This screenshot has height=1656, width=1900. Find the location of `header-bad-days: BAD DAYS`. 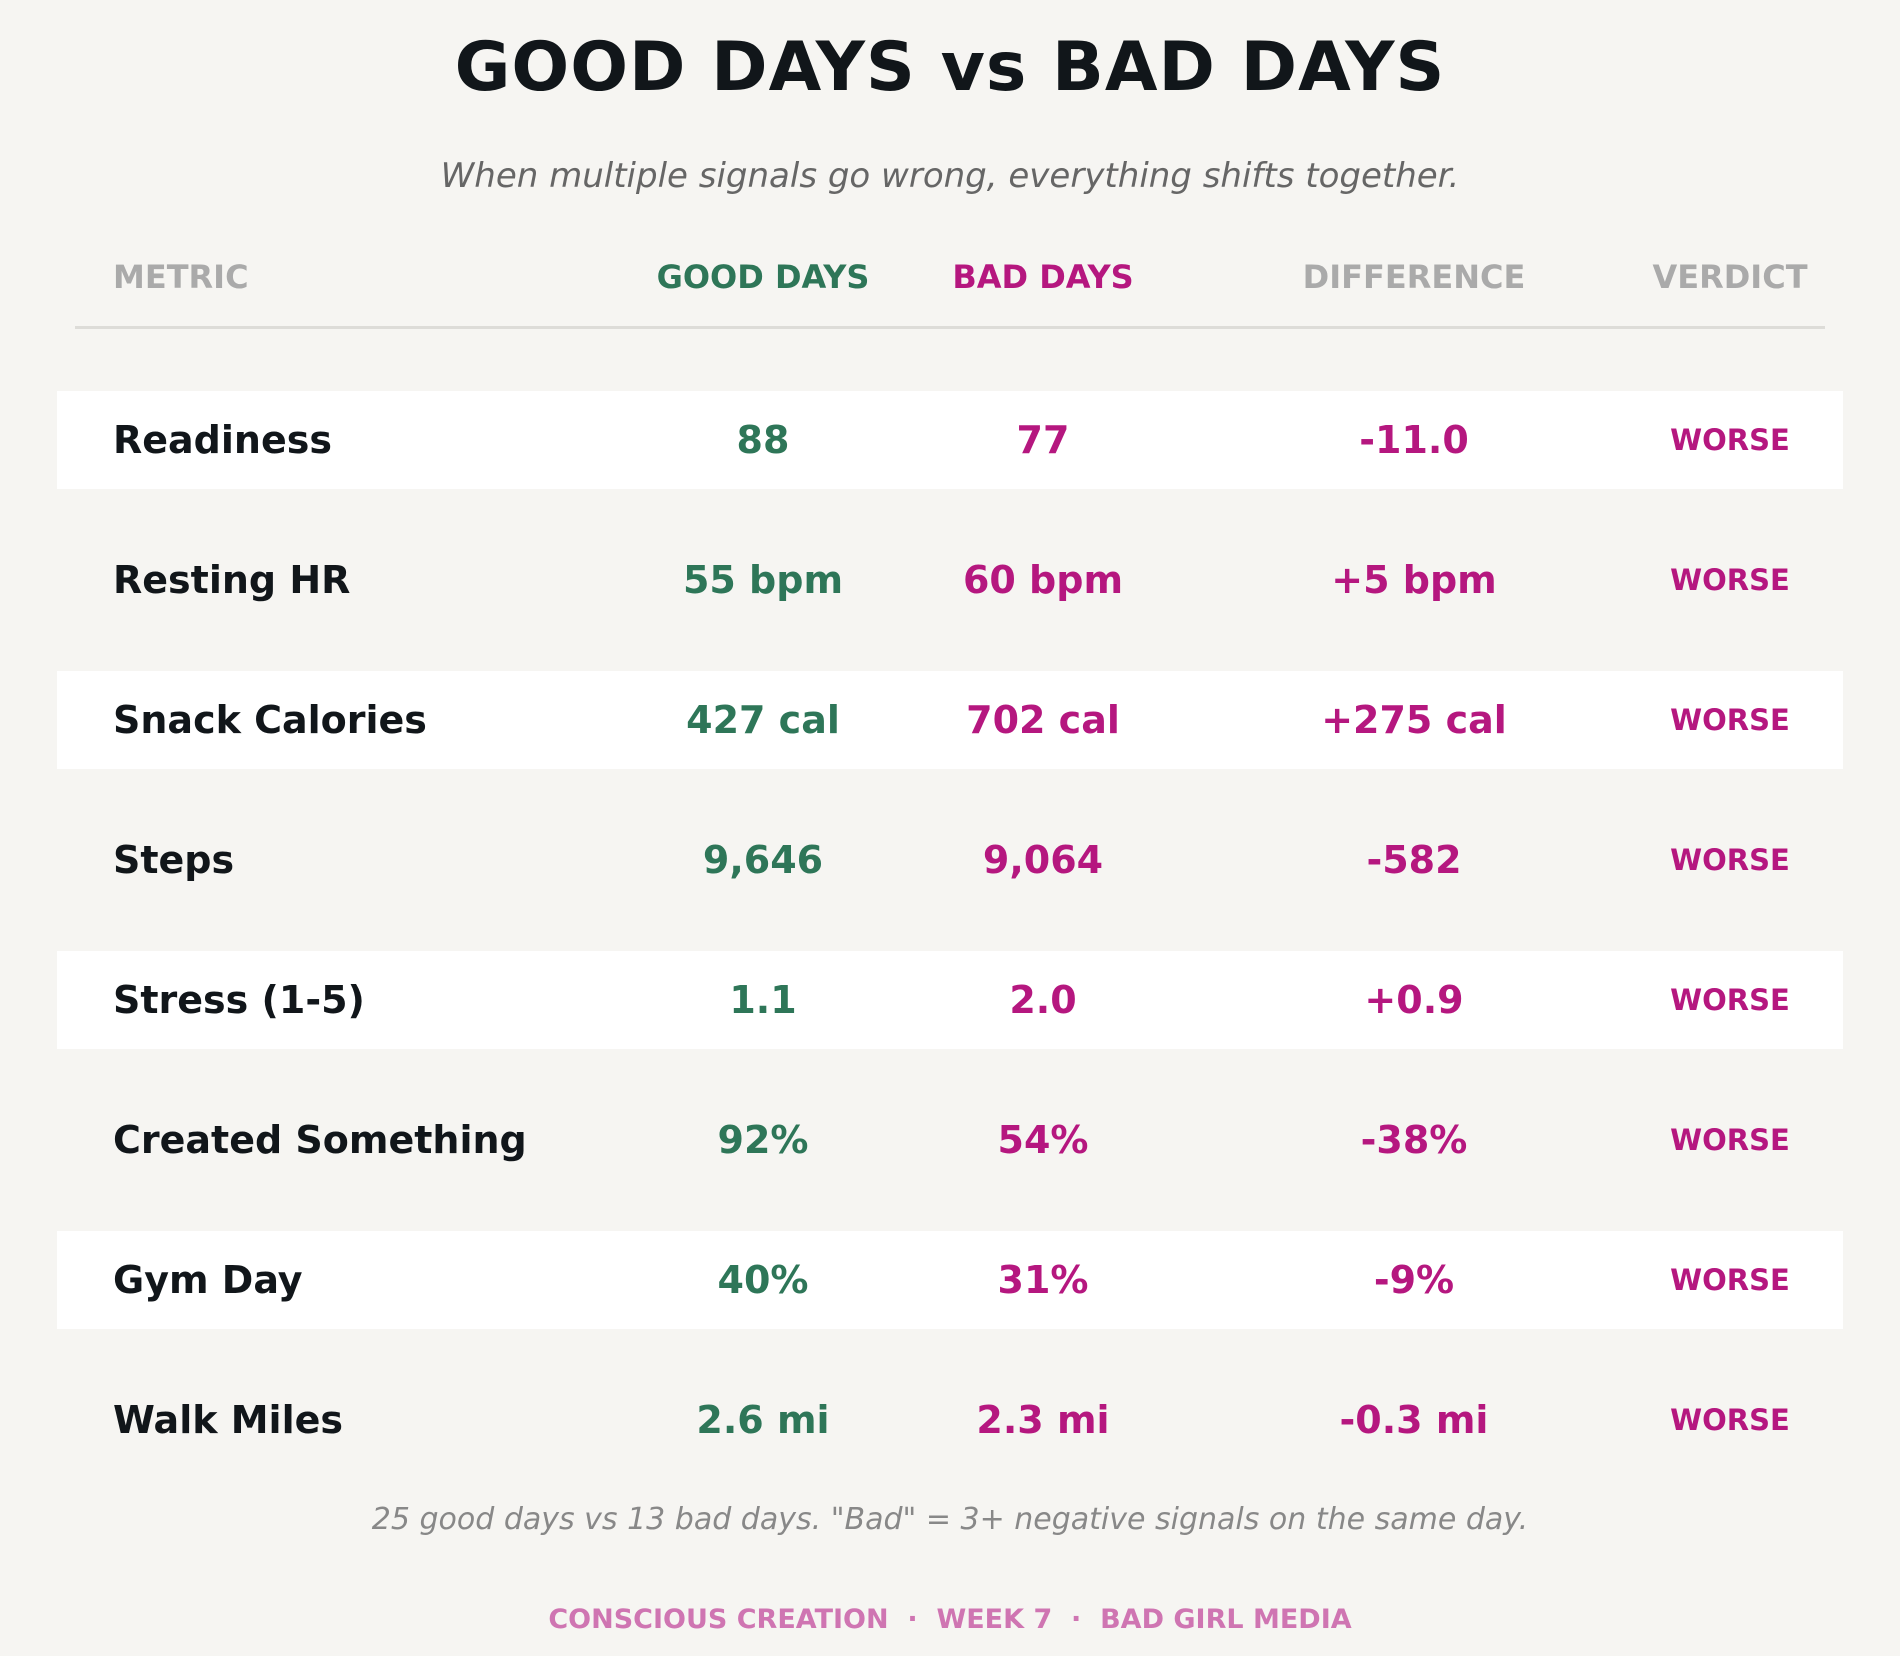

header-bad-days: BAD DAYS is located at coordinates (1043, 277).